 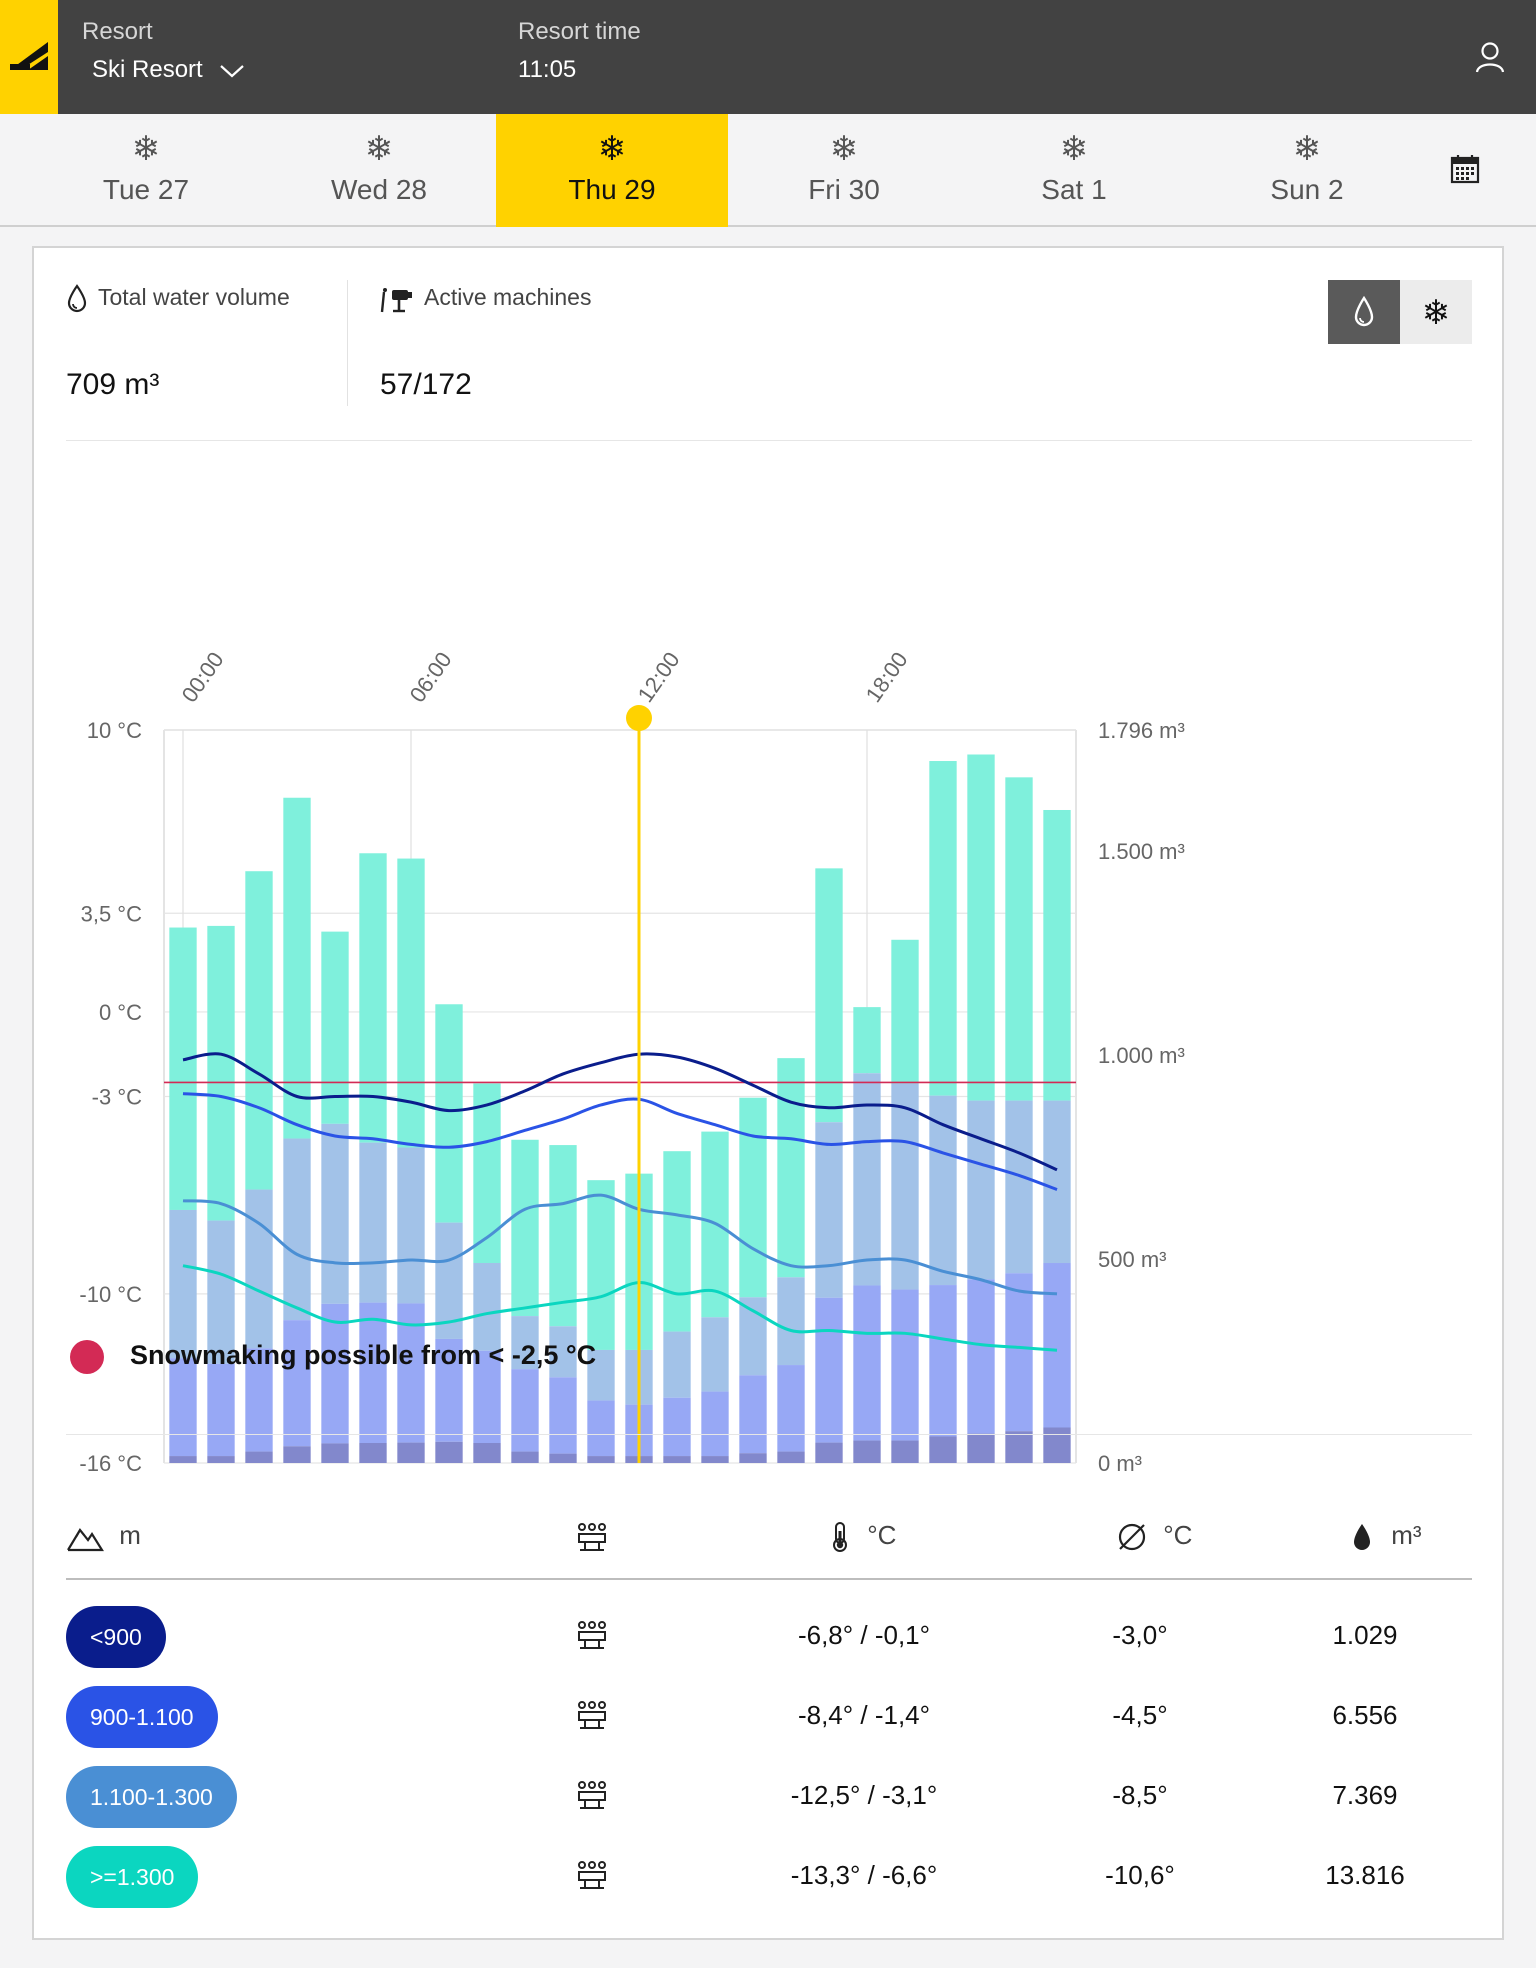 What do you see at coordinates (612, 170) in the screenshot?
I see `day-tab-thu-29: ❄ Thu 29` at bounding box center [612, 170].